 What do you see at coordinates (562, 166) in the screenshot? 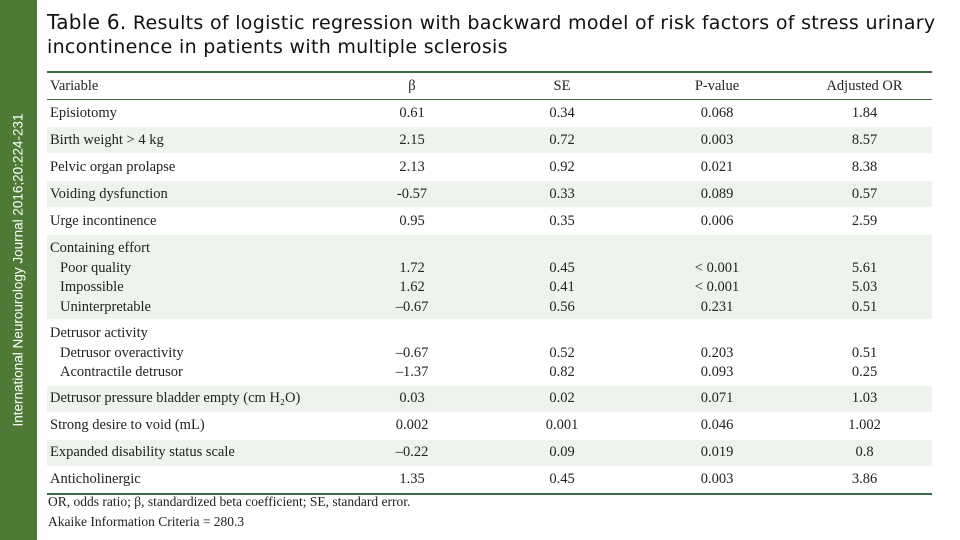
I see `cell-se: 0.92` at bounding box center [562, 166].